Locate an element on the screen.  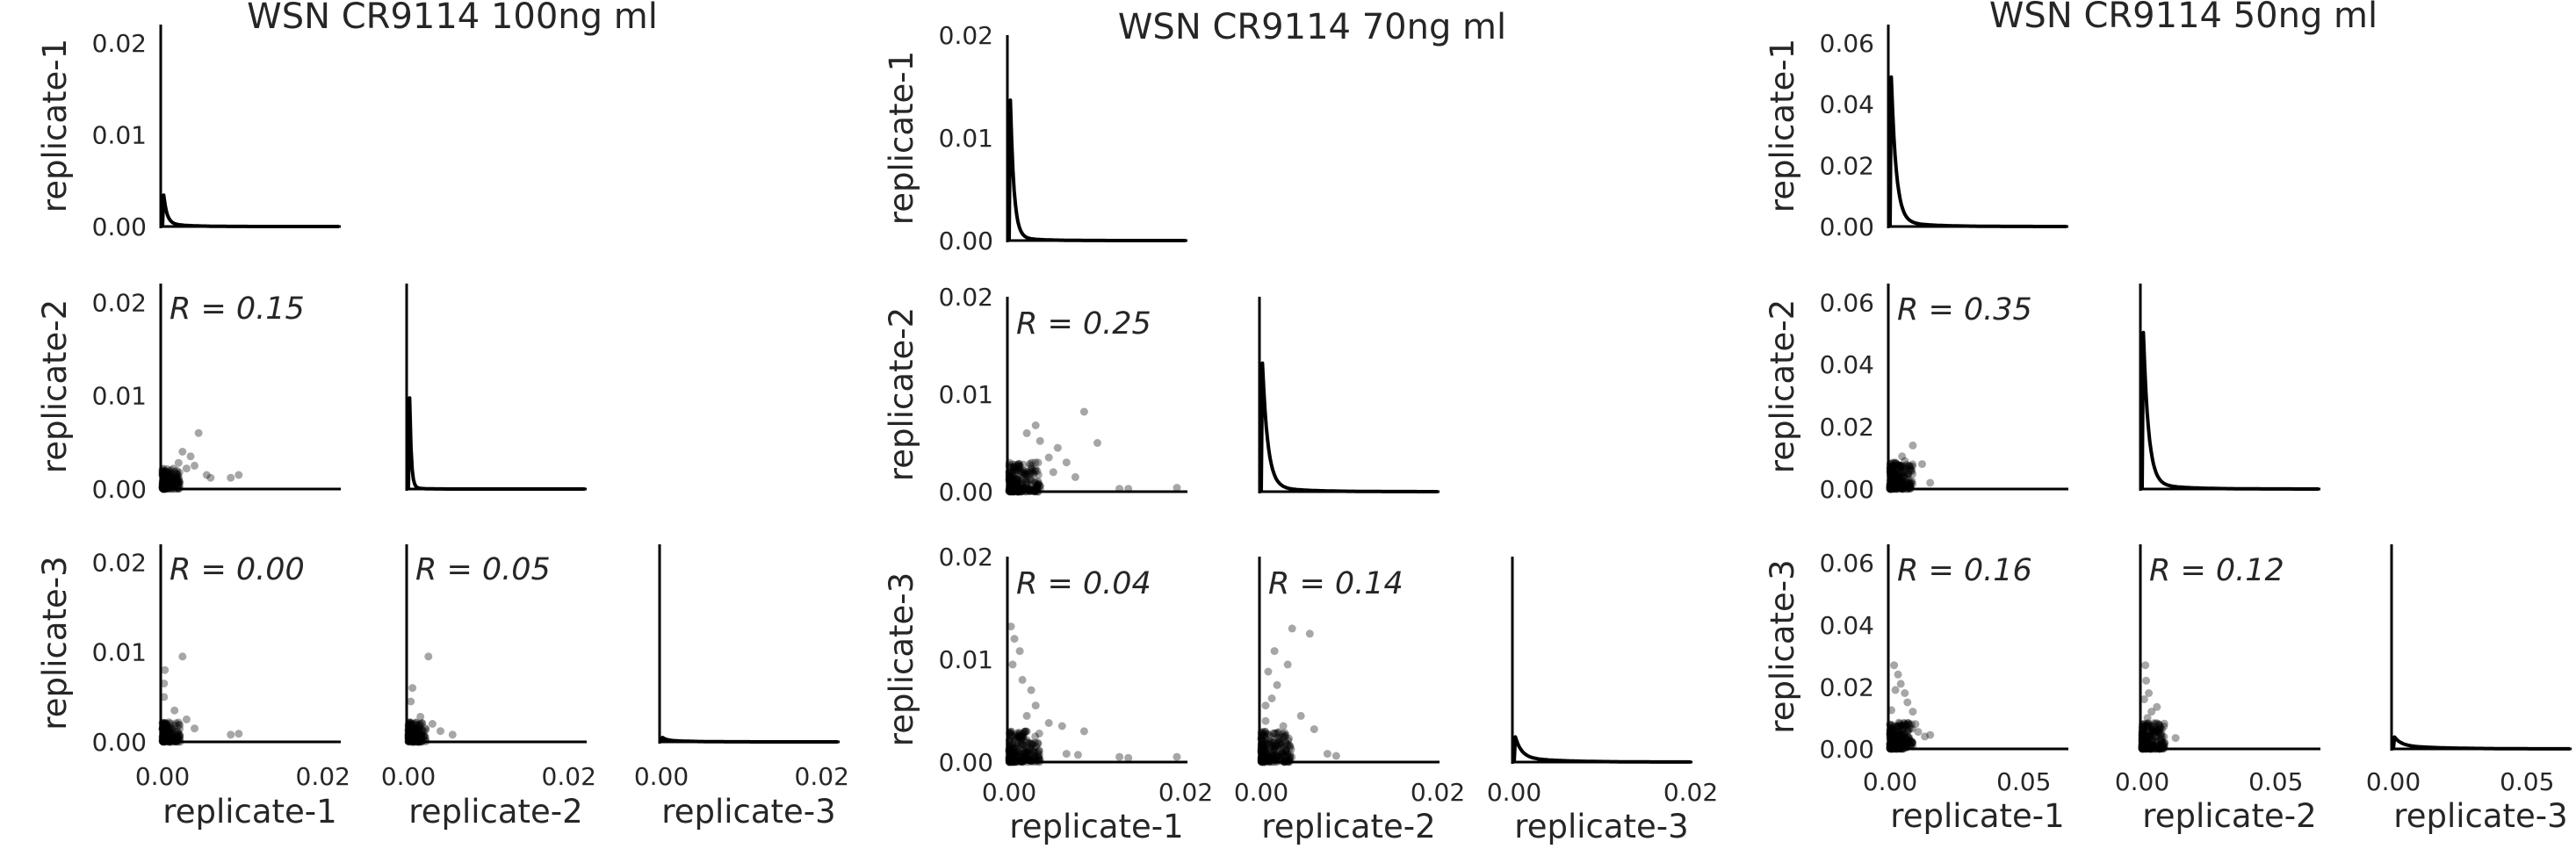
y-axis-label: replicate-1 is located at coordinates (901, 138).